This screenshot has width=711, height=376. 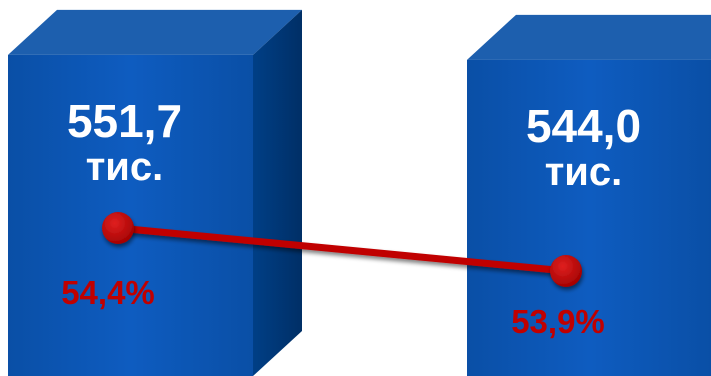 I want to click on bar-value-label: 544,0, so click(x=583, y=126).